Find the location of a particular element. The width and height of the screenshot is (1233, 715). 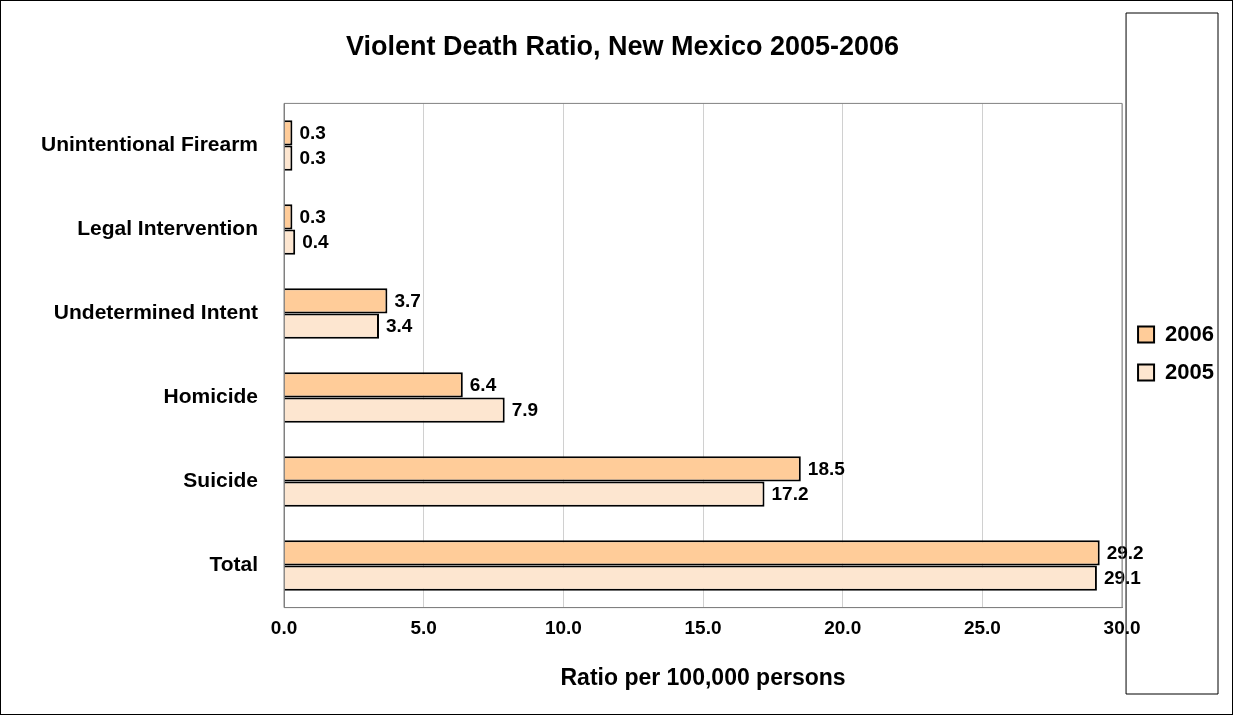

data-label: 7.9 is located at coordinates (525, 410).